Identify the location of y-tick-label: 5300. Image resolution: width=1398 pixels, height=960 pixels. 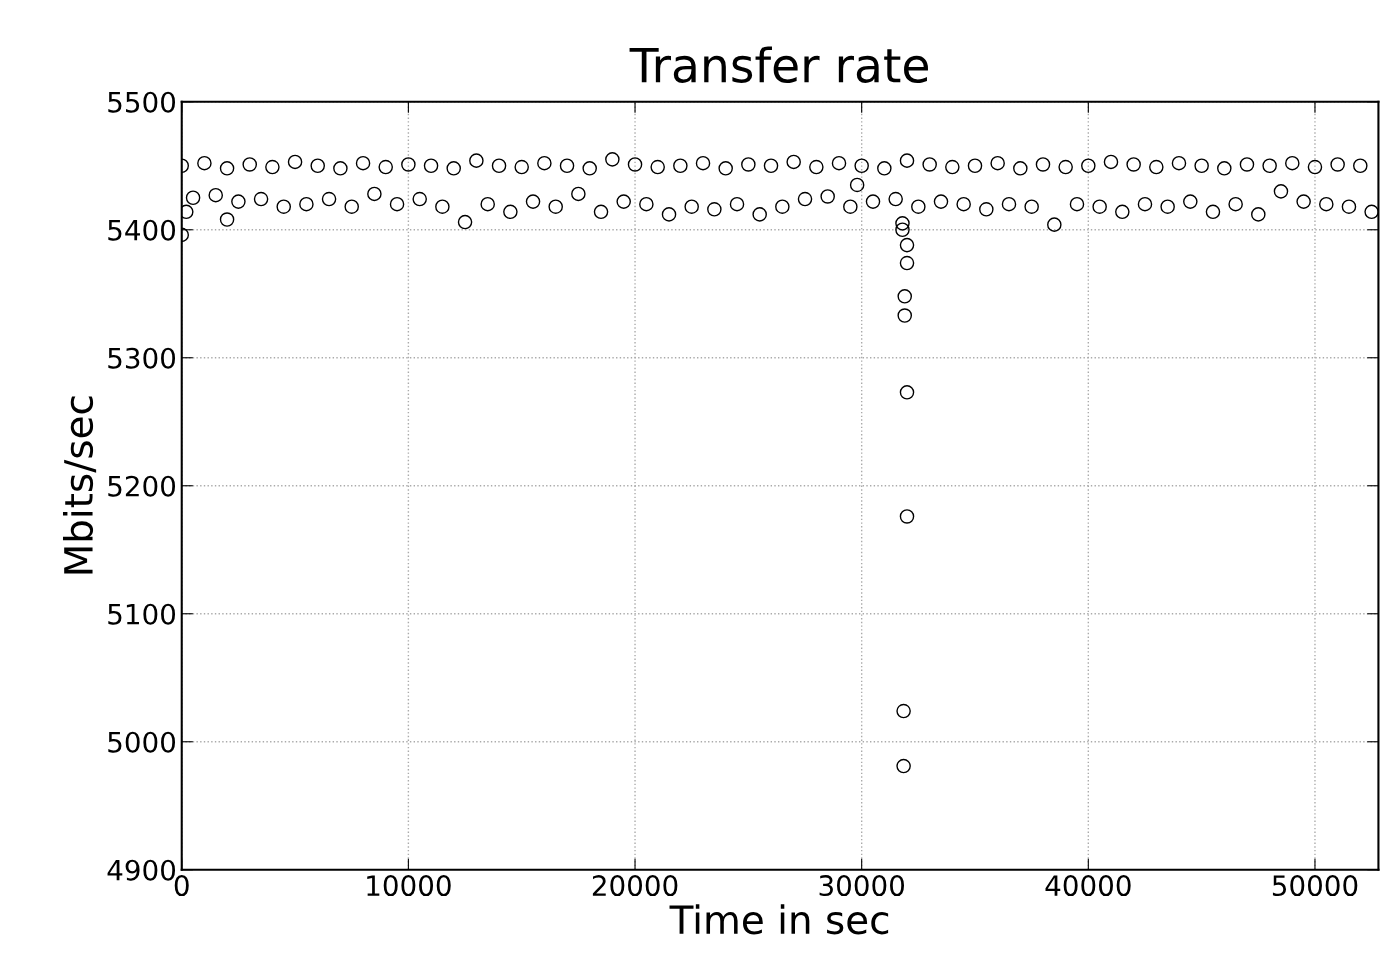
(142, 358).